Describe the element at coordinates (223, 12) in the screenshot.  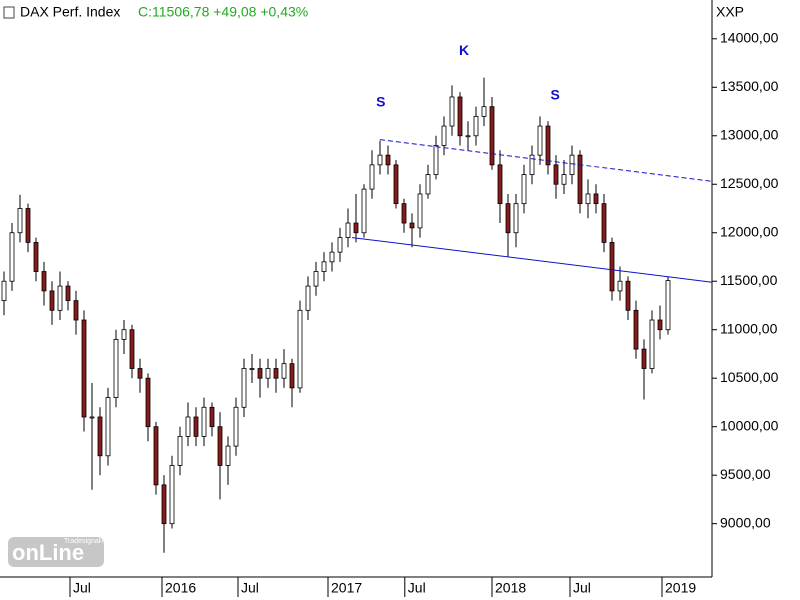
I see `quote: C:11506,78 +49,08 +0,43%` at that location.